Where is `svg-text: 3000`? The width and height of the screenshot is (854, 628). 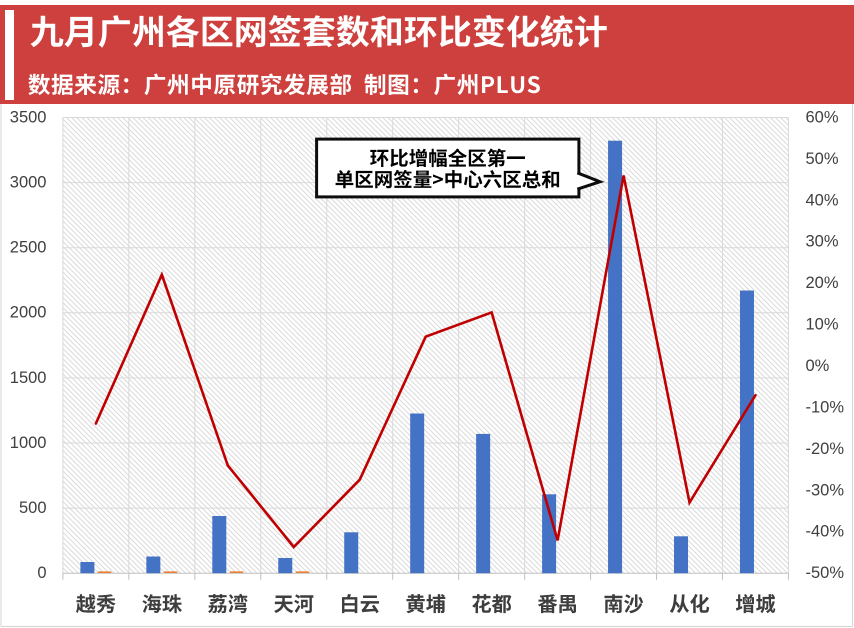 svg-text: 3000 is located at coordinates (28, 183).